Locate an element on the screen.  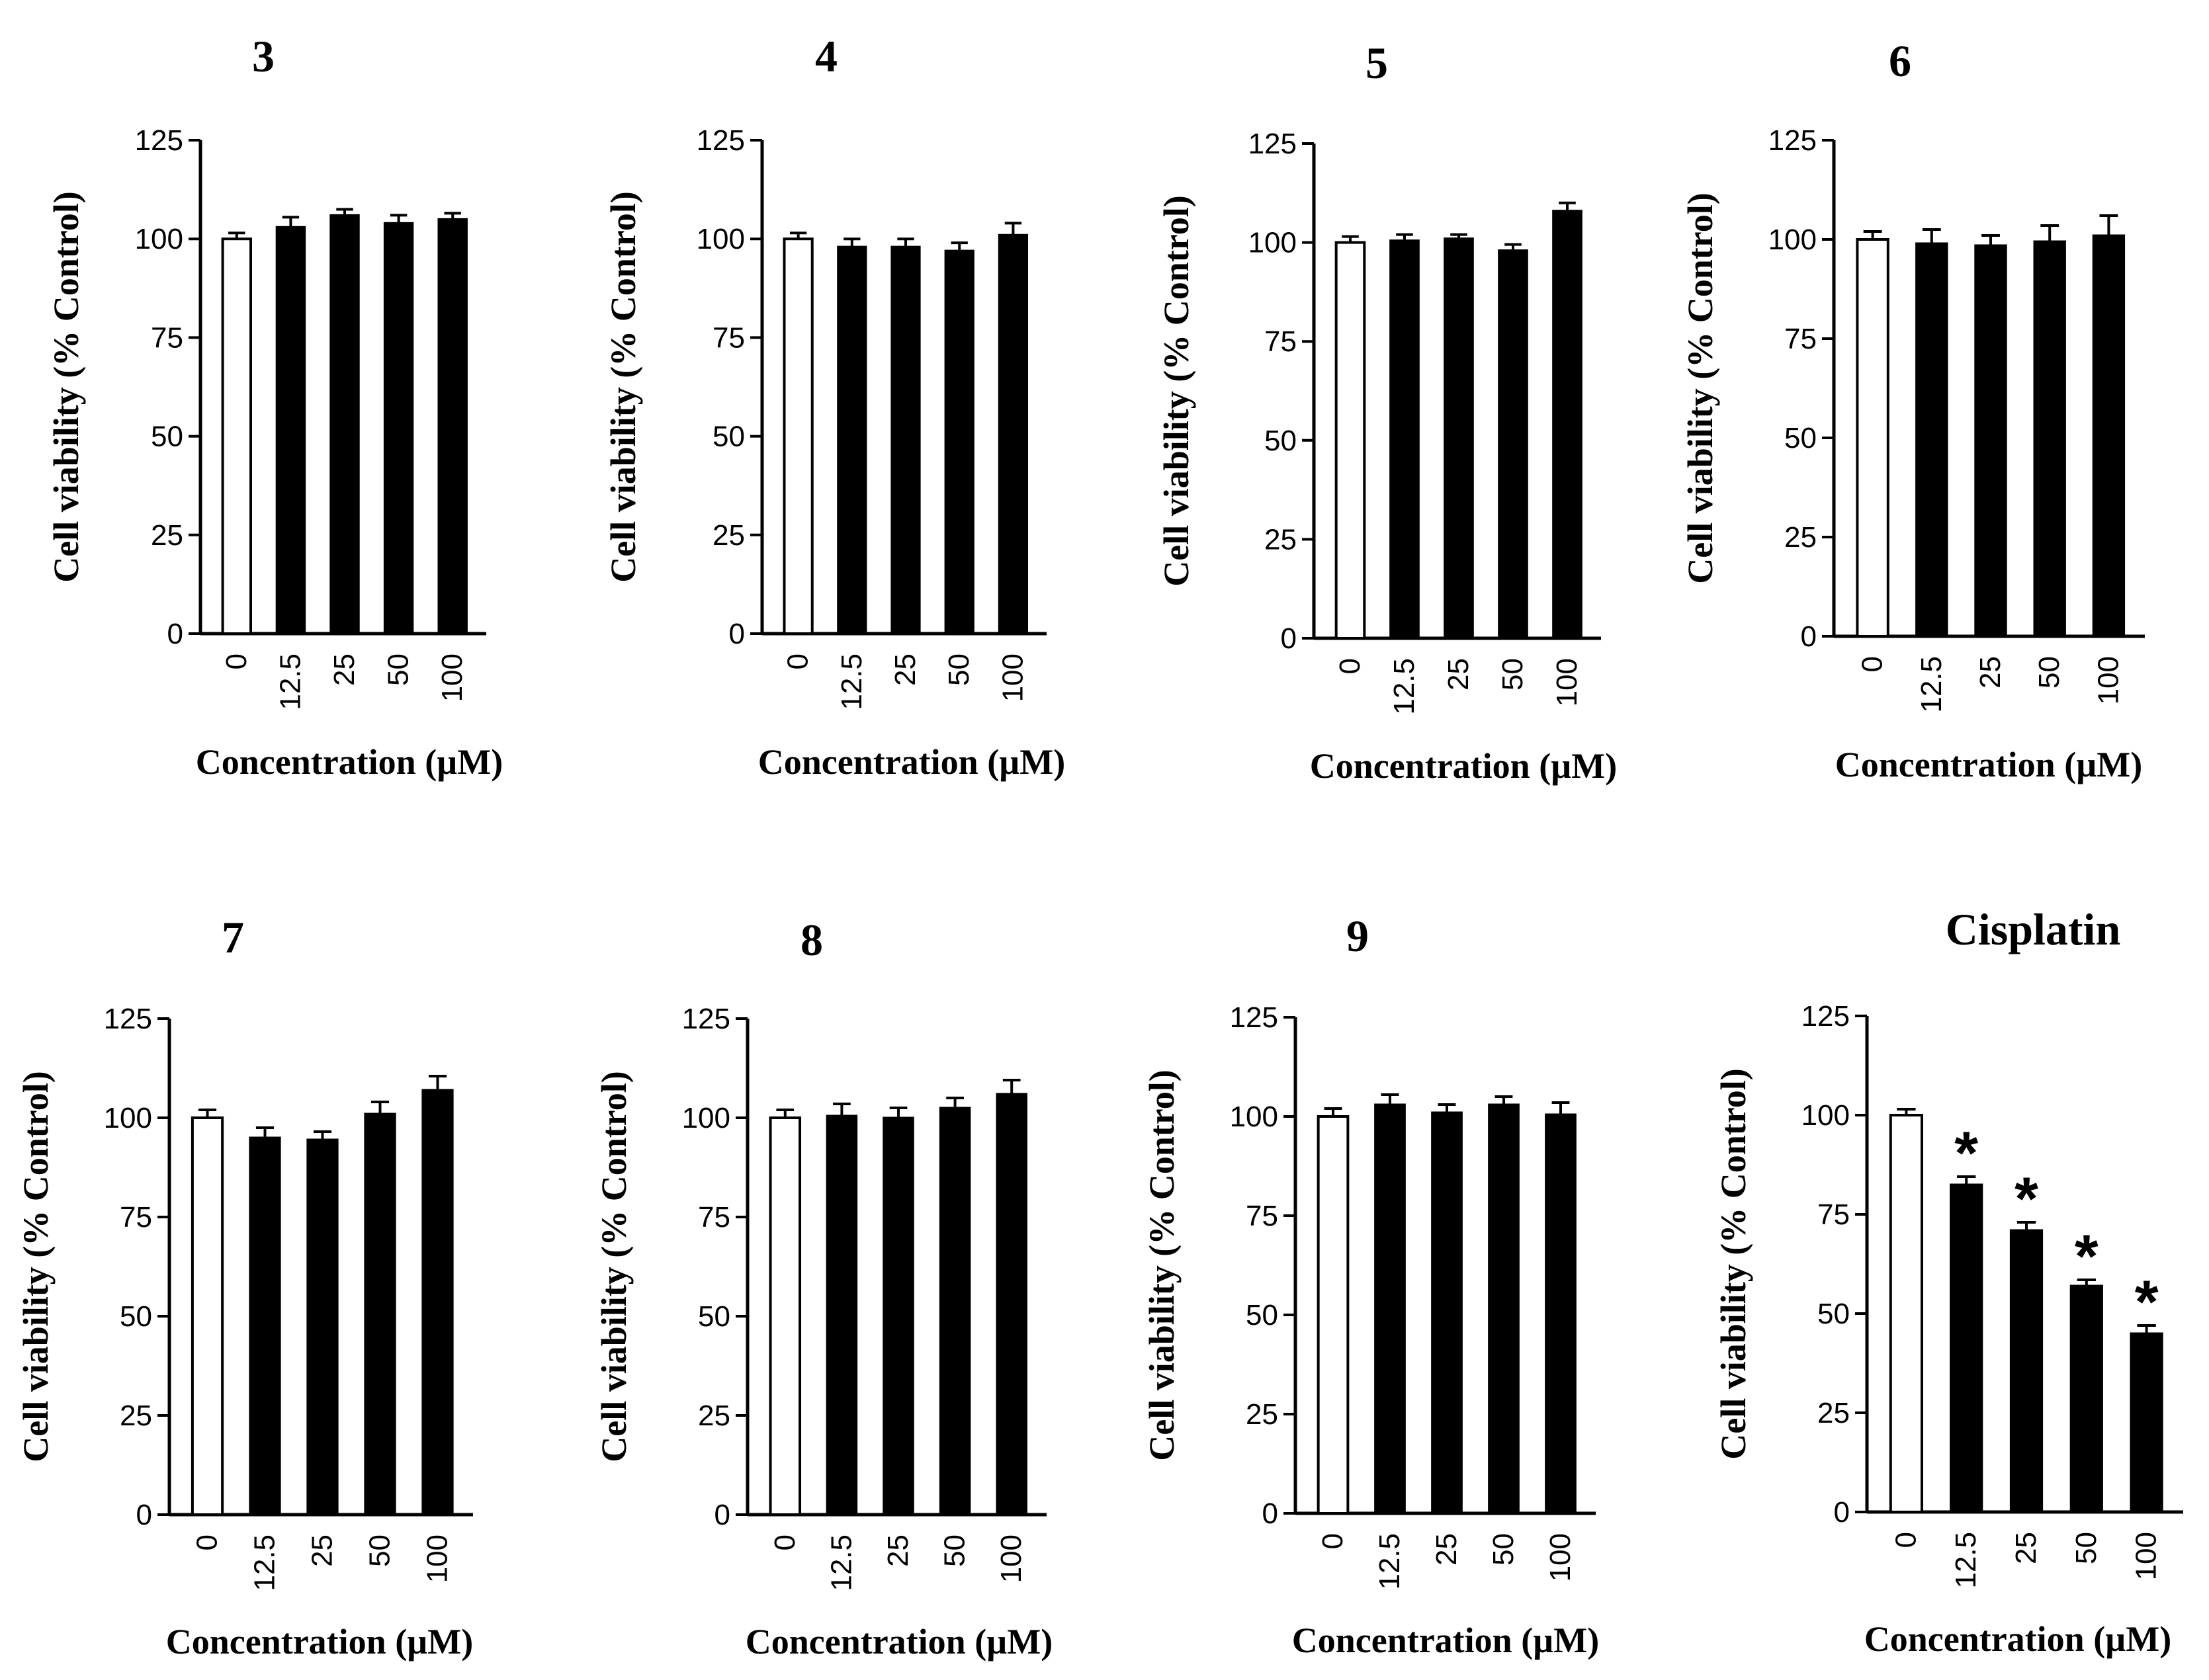
panel-title: 6 is located at coordinates (1900, 61).